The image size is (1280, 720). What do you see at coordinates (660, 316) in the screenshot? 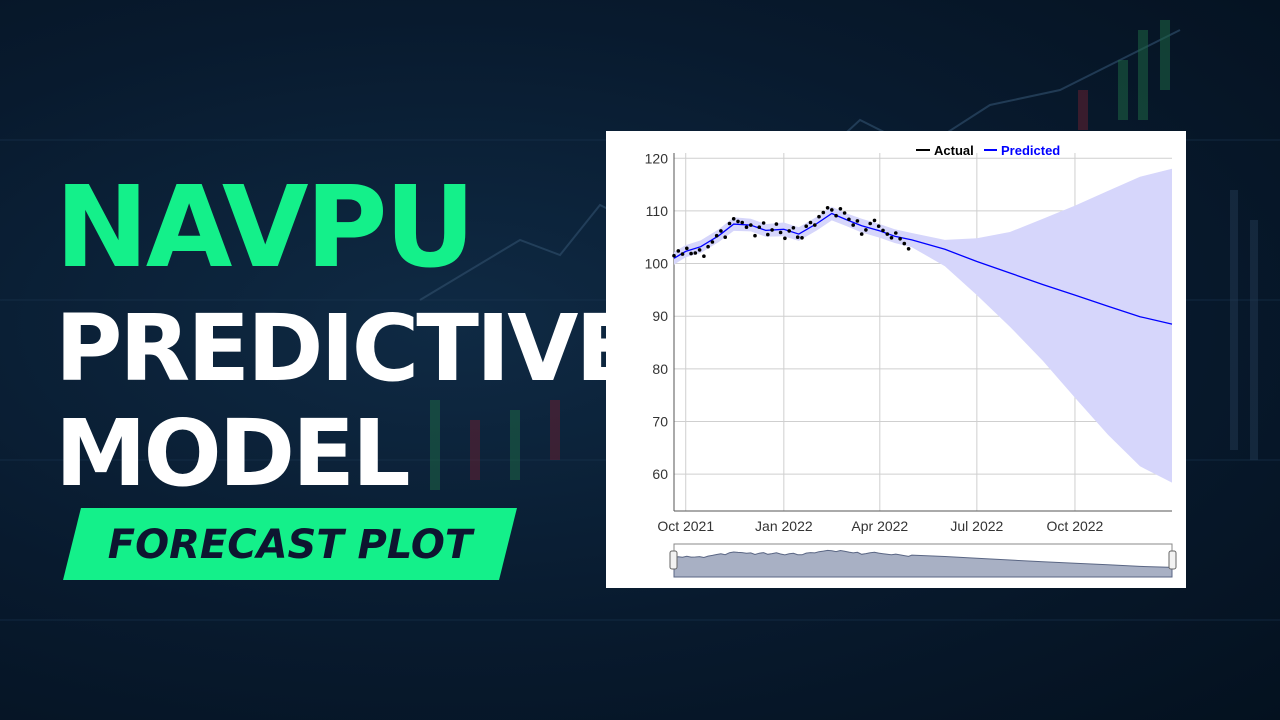
I see `y-tick-label: 90` at bounding box center [660, 316].